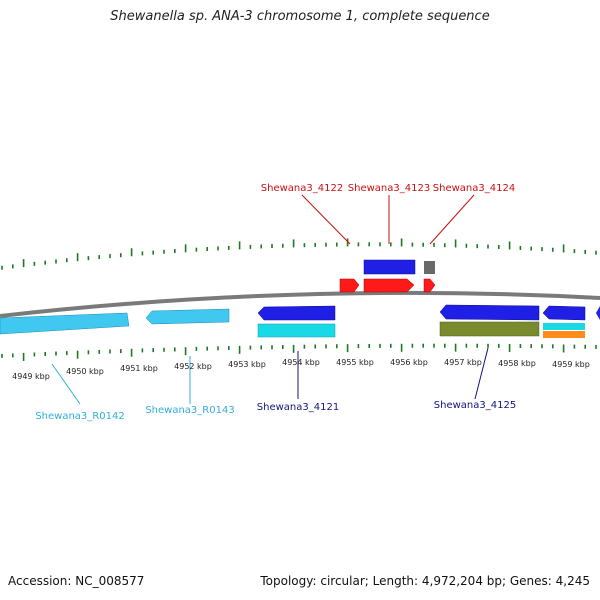 This screenshot has width=600, height=600. What do you see at coordinates (300, 304) in the screenshot?
I see `chromosome-backbone` at bounding box center [300, 304].